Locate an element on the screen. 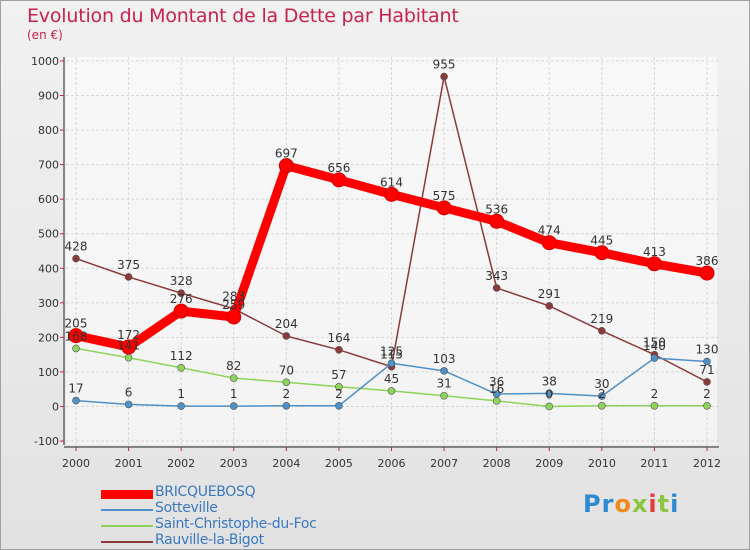  data-label: 428 is located at coordinates (76, 247).